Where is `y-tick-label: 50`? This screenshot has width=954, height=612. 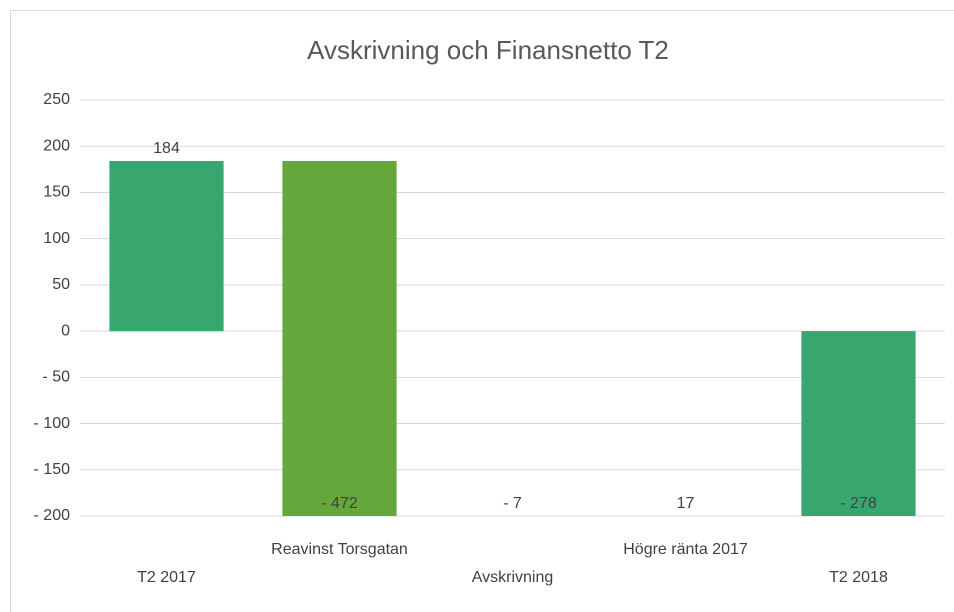 y-tick-label: 50 is located at coordinates (61, 284).